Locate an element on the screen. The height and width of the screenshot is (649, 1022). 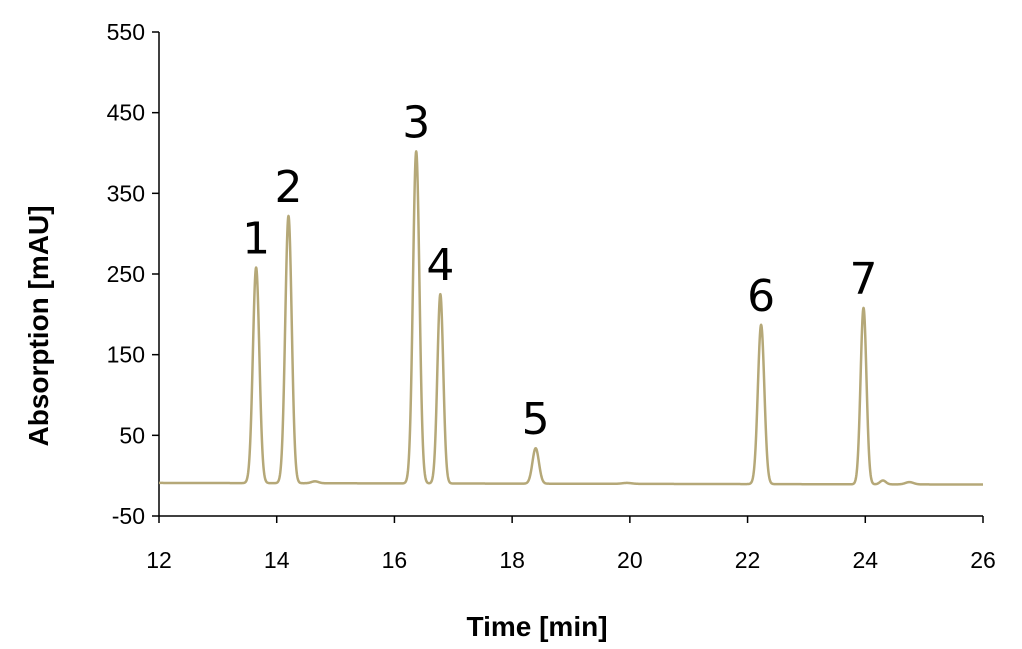
x-axis-title: Time [min] is located at coordinates (536, 626).